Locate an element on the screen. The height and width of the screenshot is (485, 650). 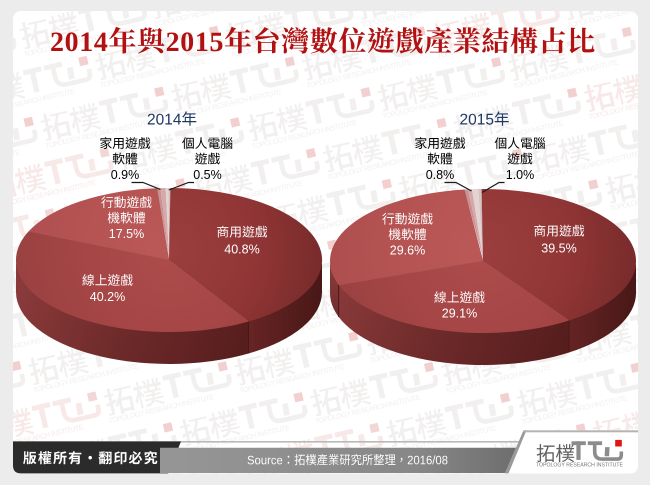
svg-text: 0.9% is located at coordinates (125, 175).